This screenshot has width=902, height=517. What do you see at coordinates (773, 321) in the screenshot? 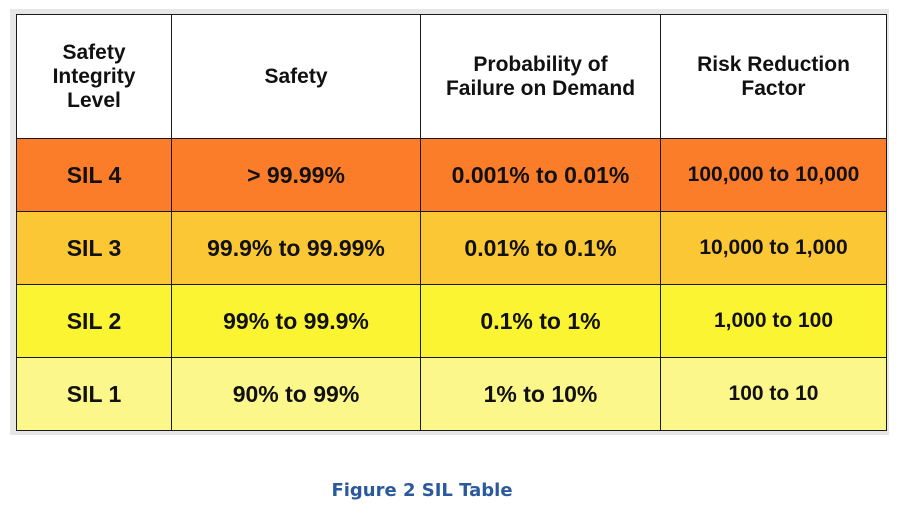
I see `cell-rrf: 1,000 to 100` at bounding box center [773, 321].